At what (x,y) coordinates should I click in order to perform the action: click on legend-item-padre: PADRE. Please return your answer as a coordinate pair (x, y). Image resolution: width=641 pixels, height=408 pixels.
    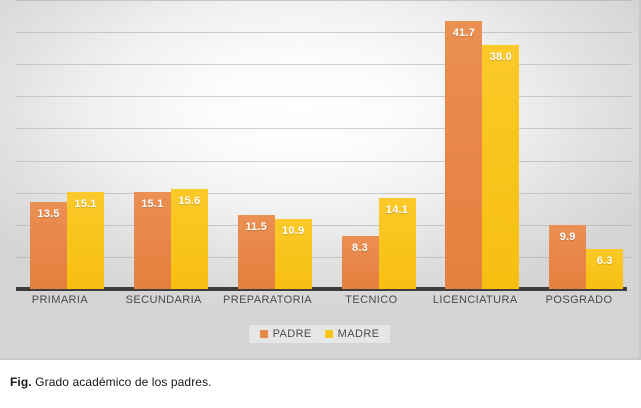
    Looking at the image, I should click on (285, 334).